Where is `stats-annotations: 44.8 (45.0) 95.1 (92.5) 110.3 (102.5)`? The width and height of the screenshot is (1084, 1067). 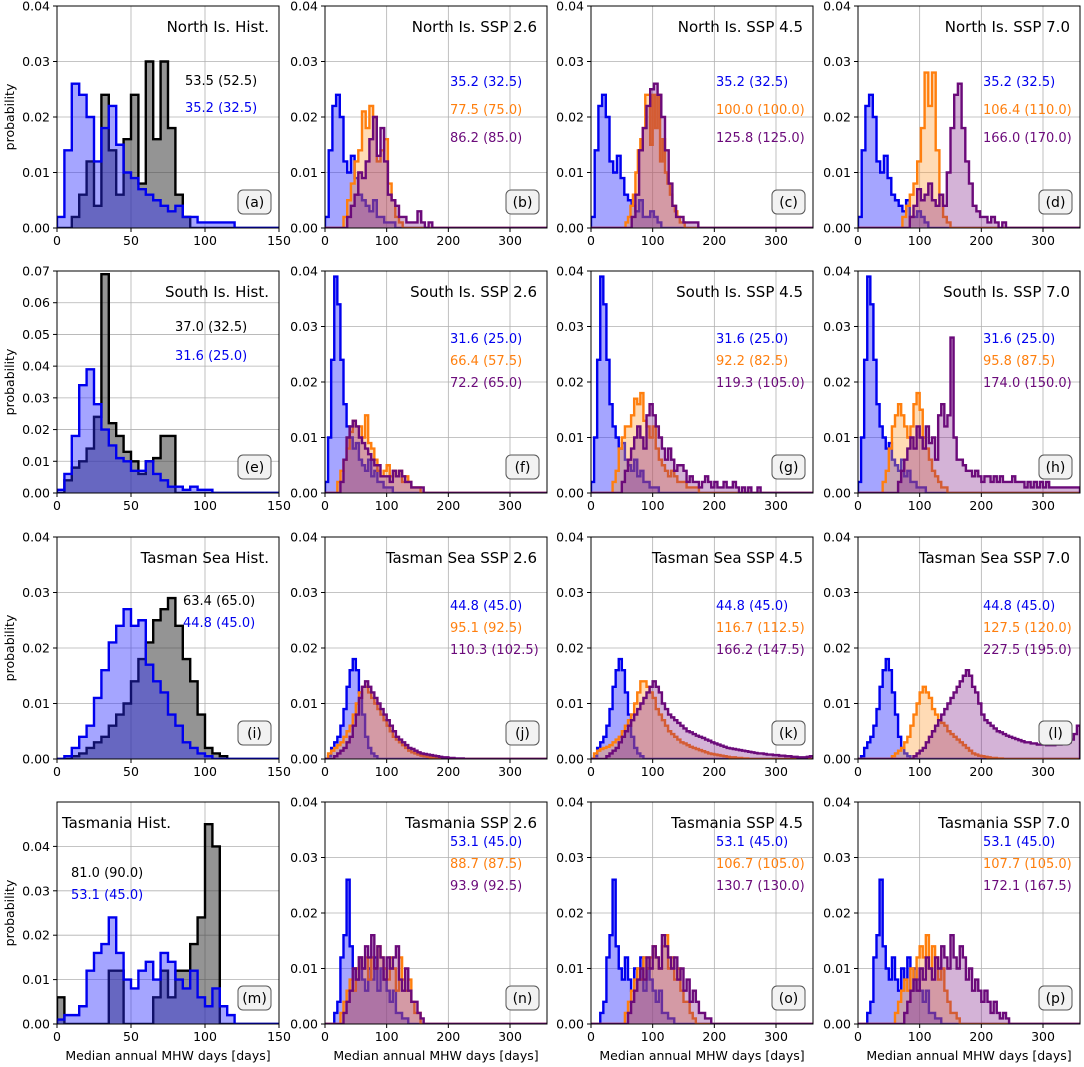
stats-annotations: 44.8 (45.0) 95.1 (92.5) 110.3 (102.5) is located at coordinates (494, 628).